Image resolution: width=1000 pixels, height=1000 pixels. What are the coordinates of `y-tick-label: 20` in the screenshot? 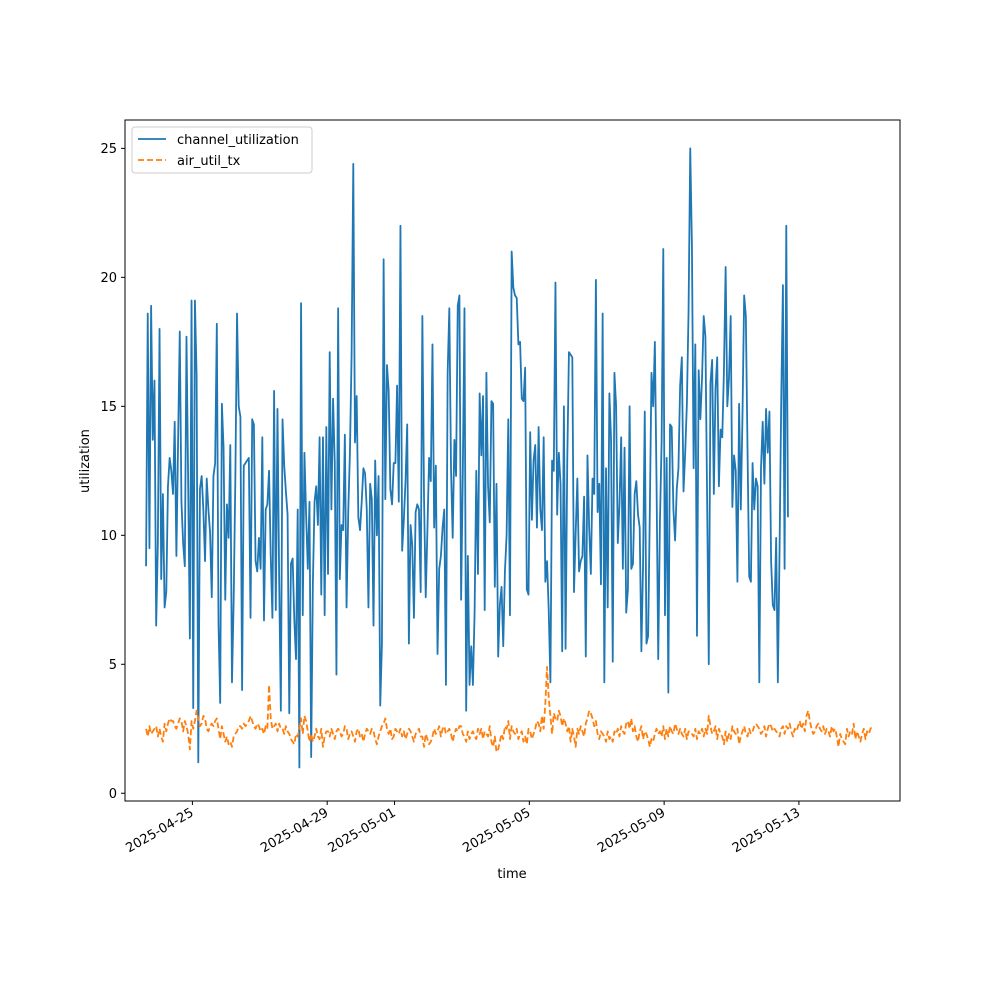 It's located at (108, 278).